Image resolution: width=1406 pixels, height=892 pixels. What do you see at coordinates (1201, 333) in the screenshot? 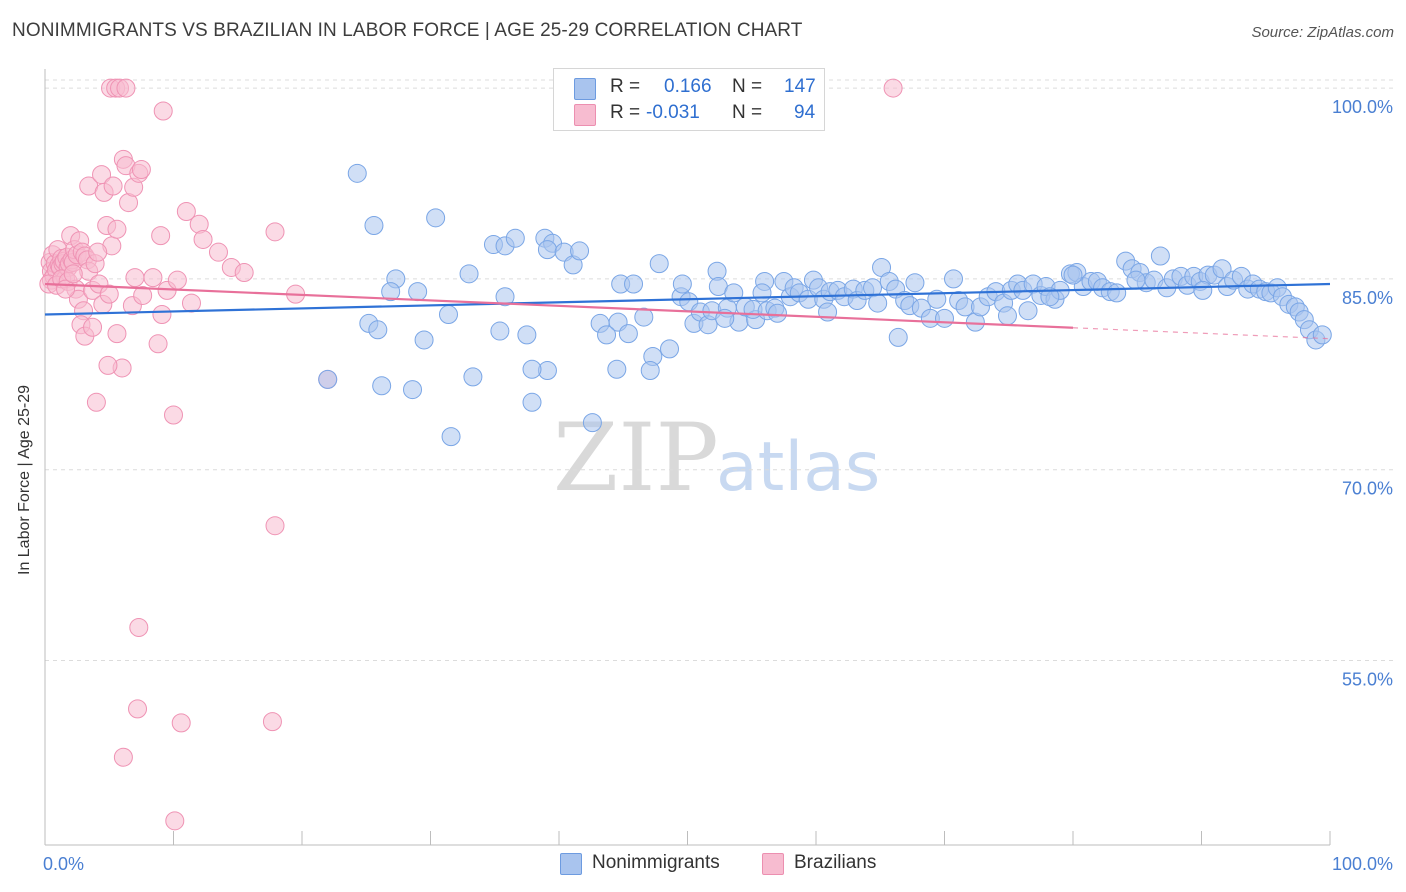
I see `trendline-brazilians-extension` at bounding box center [1201, 333].